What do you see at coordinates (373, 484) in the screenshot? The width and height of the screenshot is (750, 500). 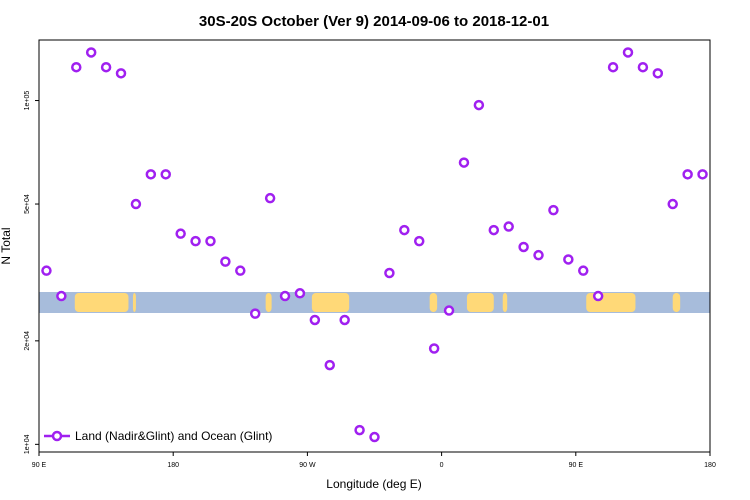 I see `x-axis-label: Longitude (deg E)` at bounding box center [373, 484].